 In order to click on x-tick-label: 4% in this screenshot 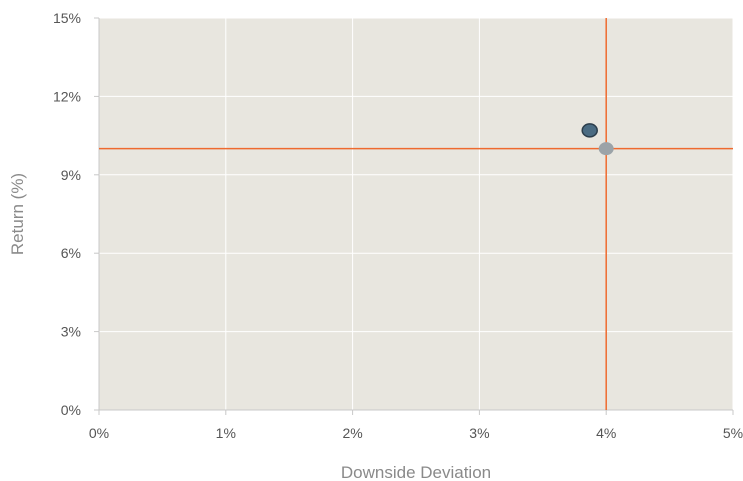, I will do `click(606, 433)`.